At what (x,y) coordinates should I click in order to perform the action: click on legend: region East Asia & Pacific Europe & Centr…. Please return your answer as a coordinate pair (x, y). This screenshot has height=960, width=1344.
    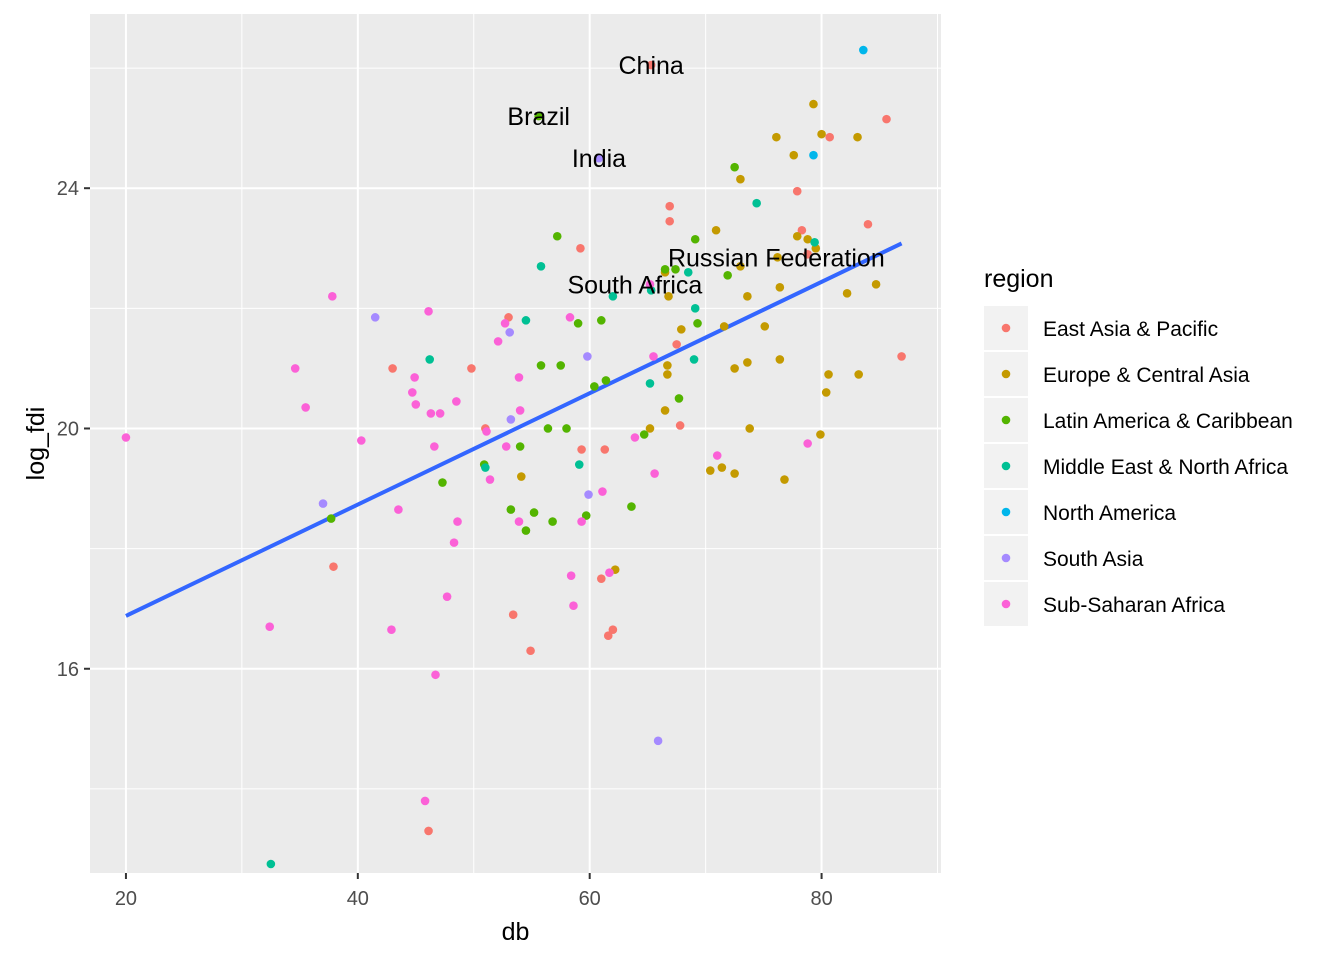
    Looking at the image, I should click on (1138, 445).